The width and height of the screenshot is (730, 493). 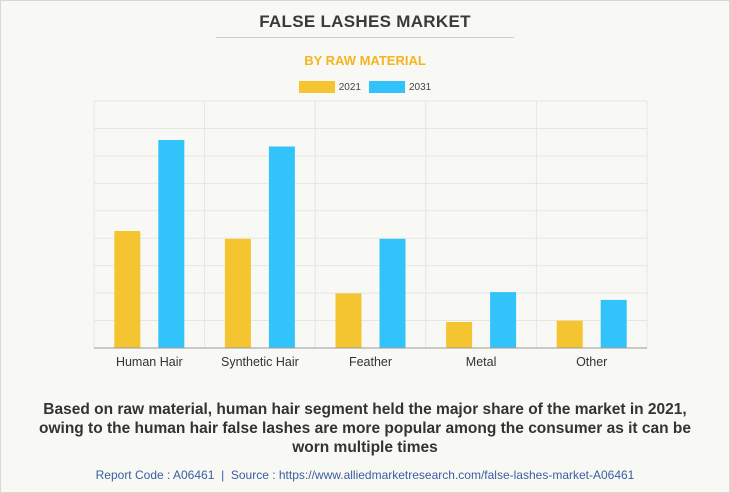 I want to click on legend-label-2021: 2021, so click(x=349, y=87).